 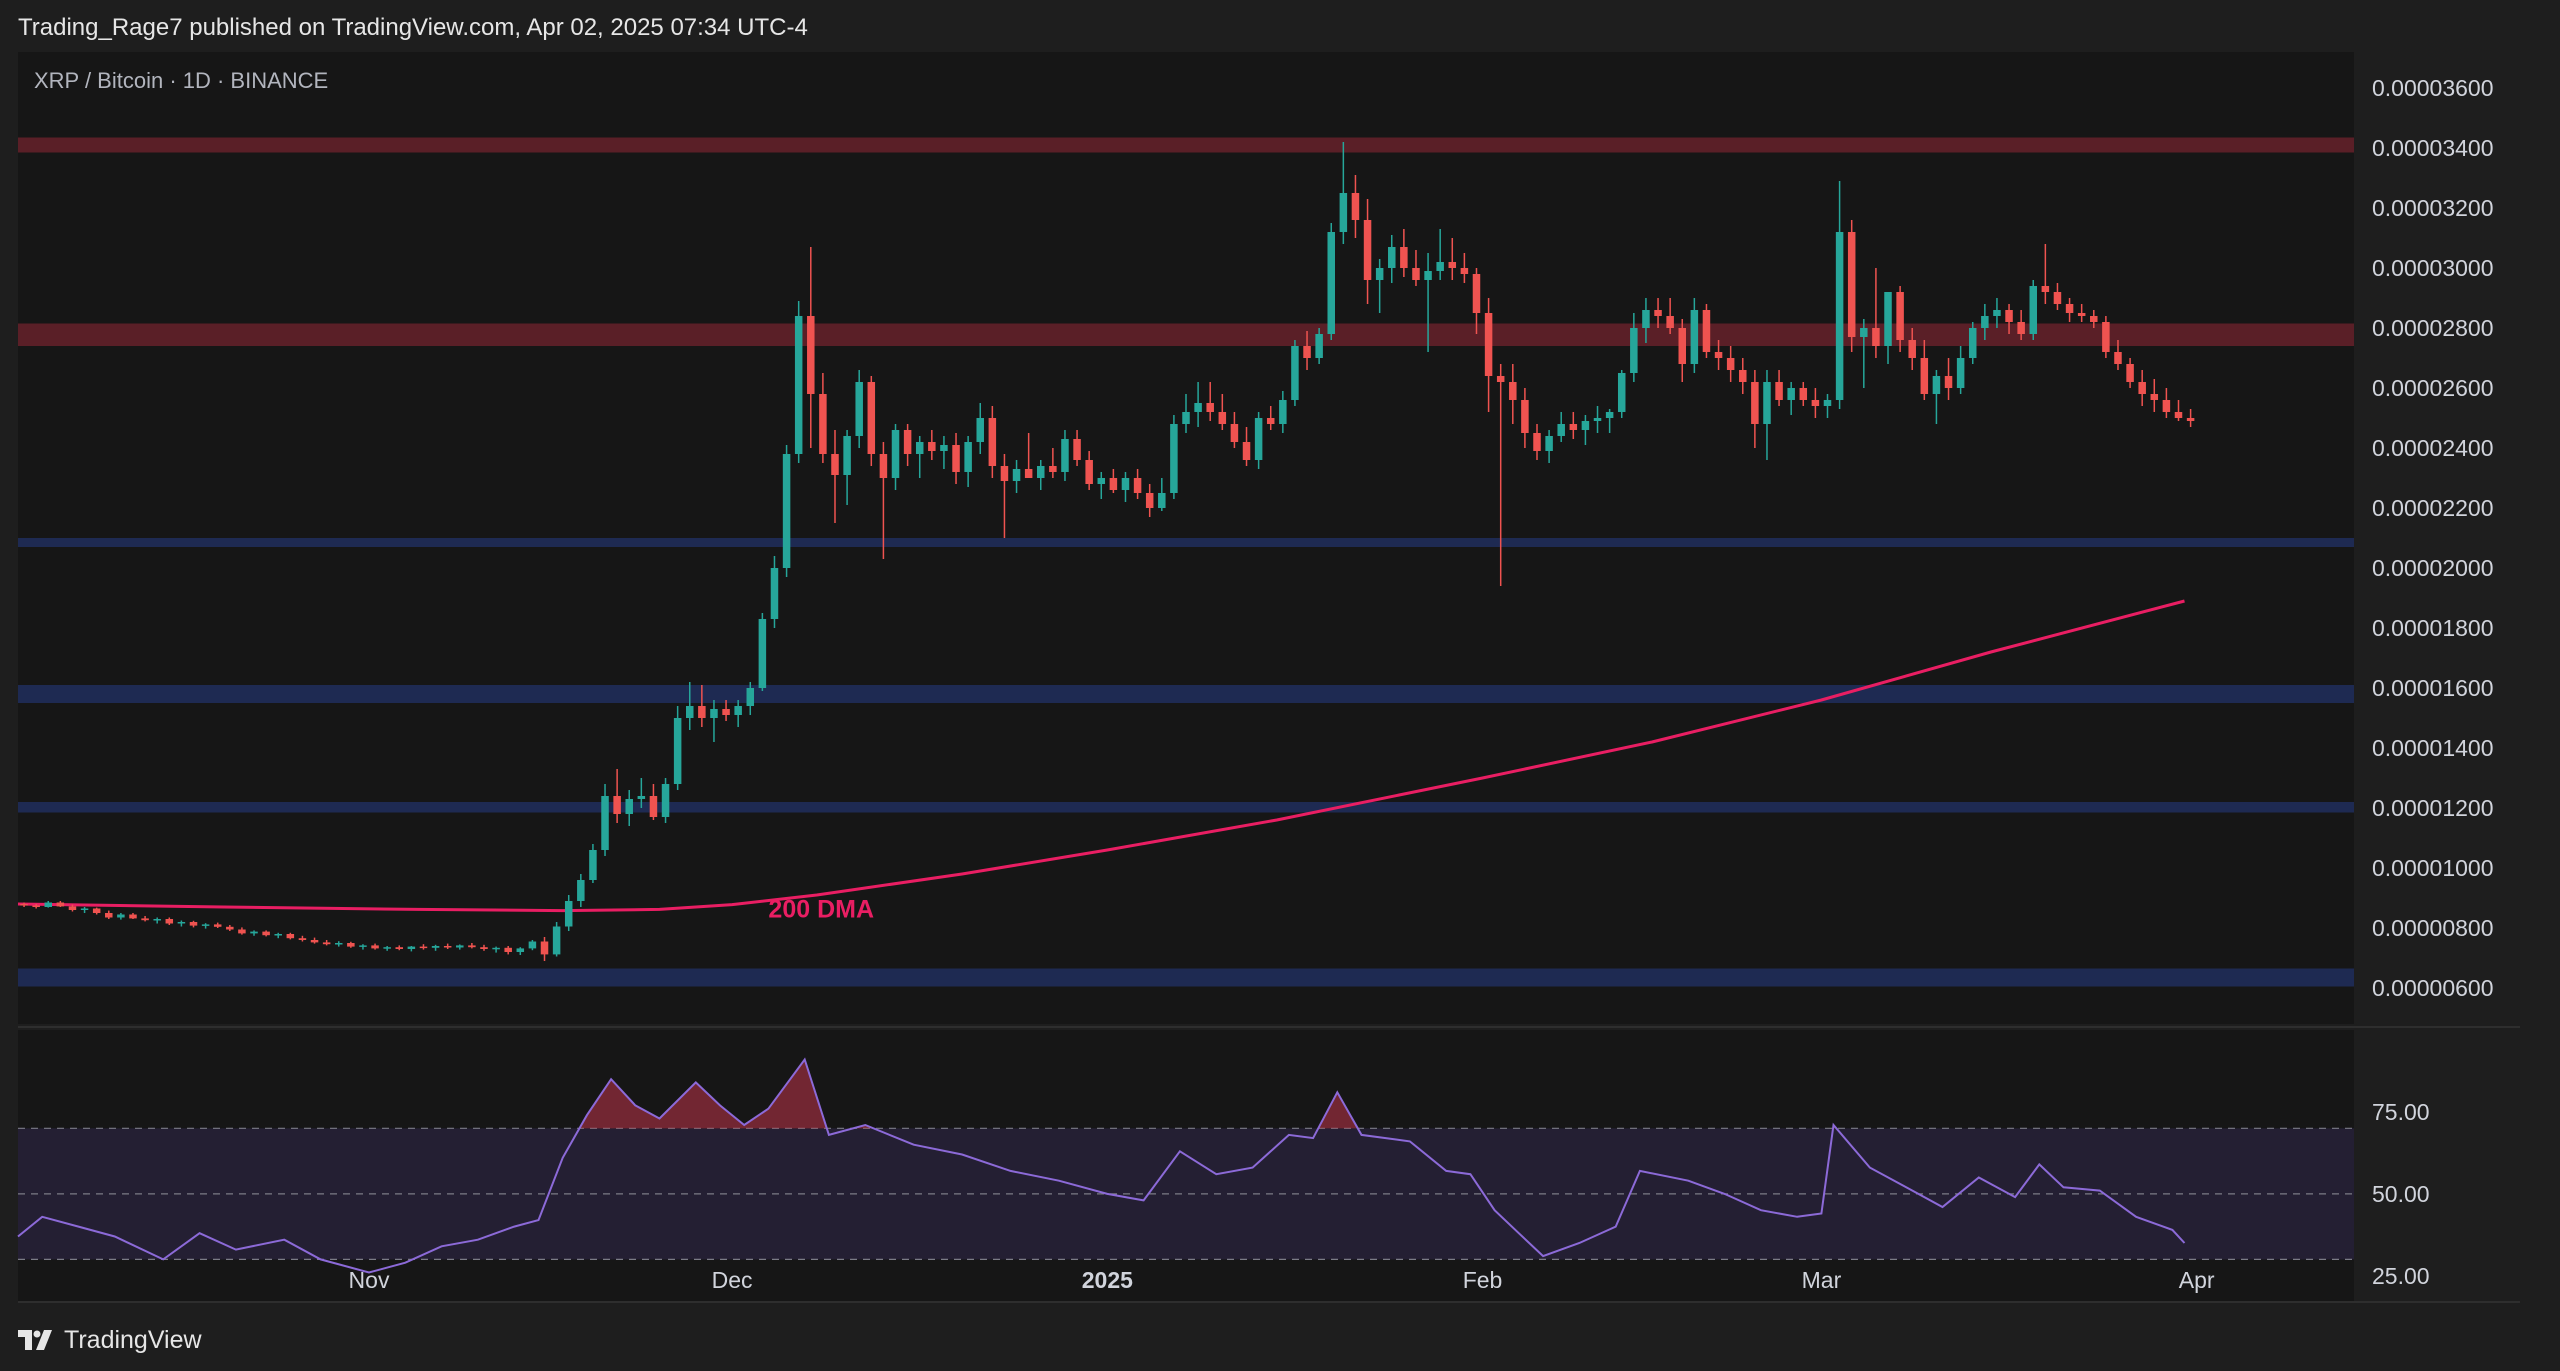 What do you see at coordinates (2401, 1194) in the screenshot?
I see `rsi-axis: 75.00 50.00 25.00` at bounding box center [2401, 1194].